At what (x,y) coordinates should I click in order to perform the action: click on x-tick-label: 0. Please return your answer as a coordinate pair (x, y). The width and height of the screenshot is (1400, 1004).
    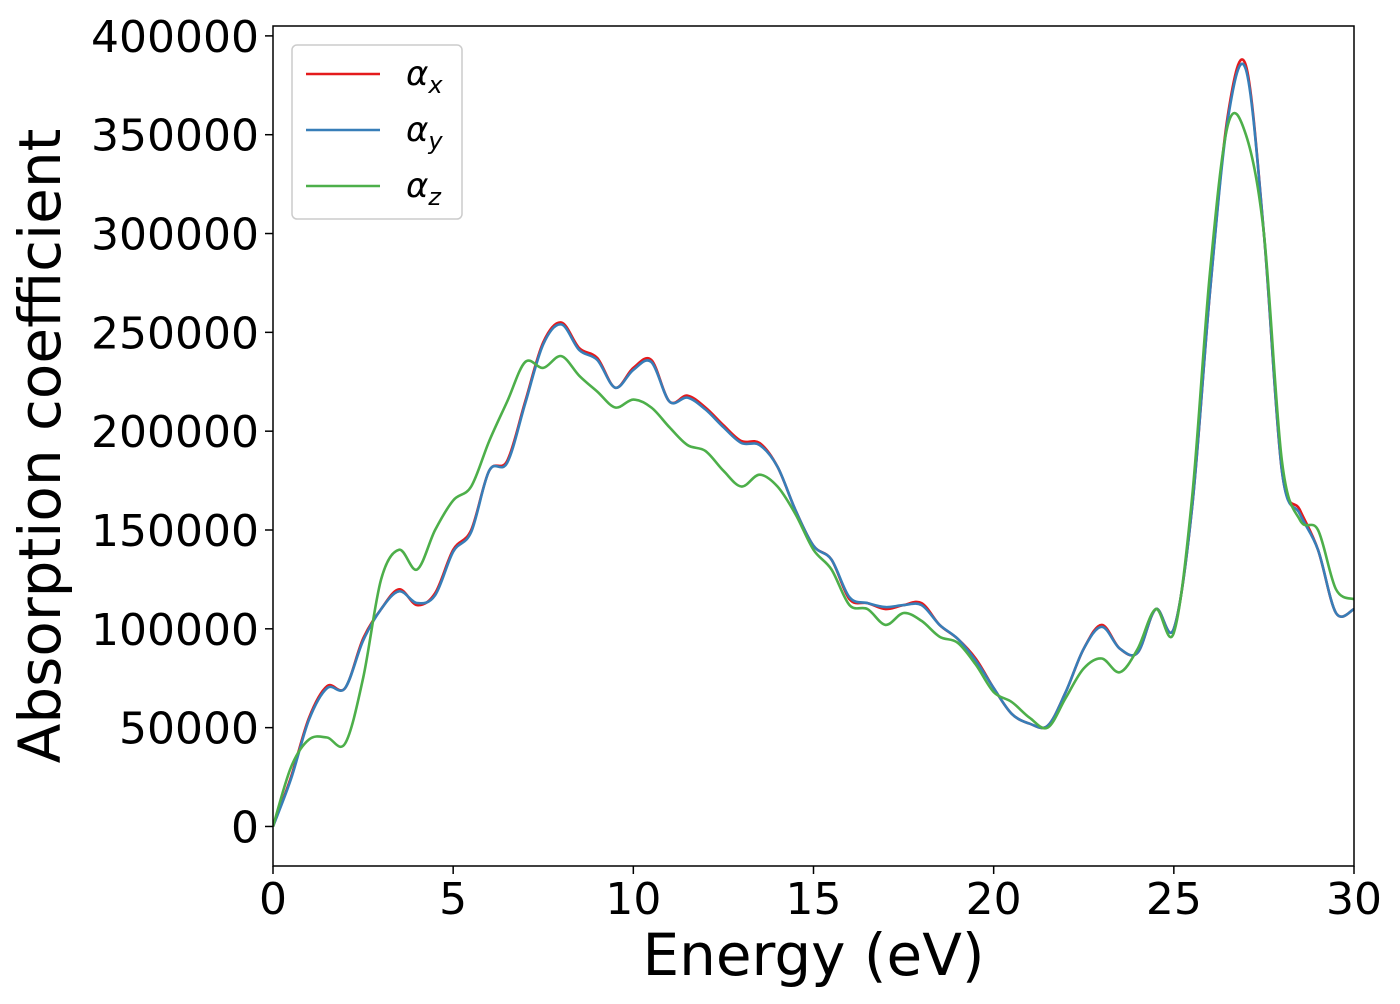
    Looking at the image, I should click on (273, 899).